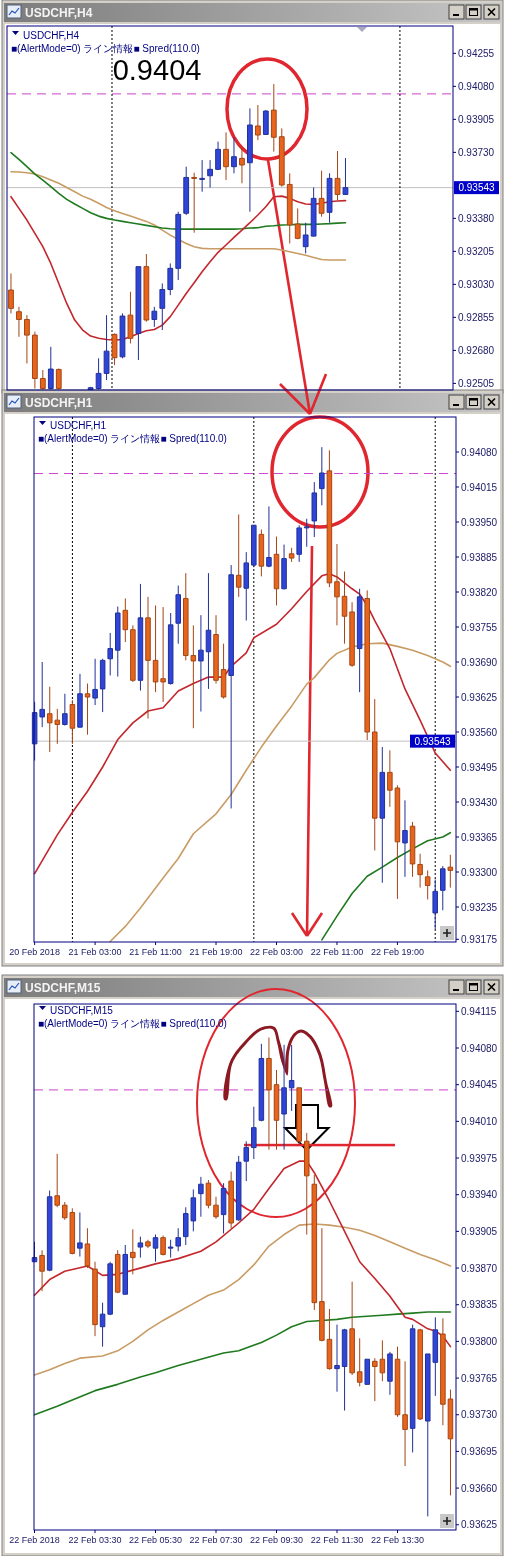 The width and height of the screenshot is (505, 1556). Describe the element at coordinates (479, 1158) in the screenshot. I see `y-tick-label: 0.93975` at that location.